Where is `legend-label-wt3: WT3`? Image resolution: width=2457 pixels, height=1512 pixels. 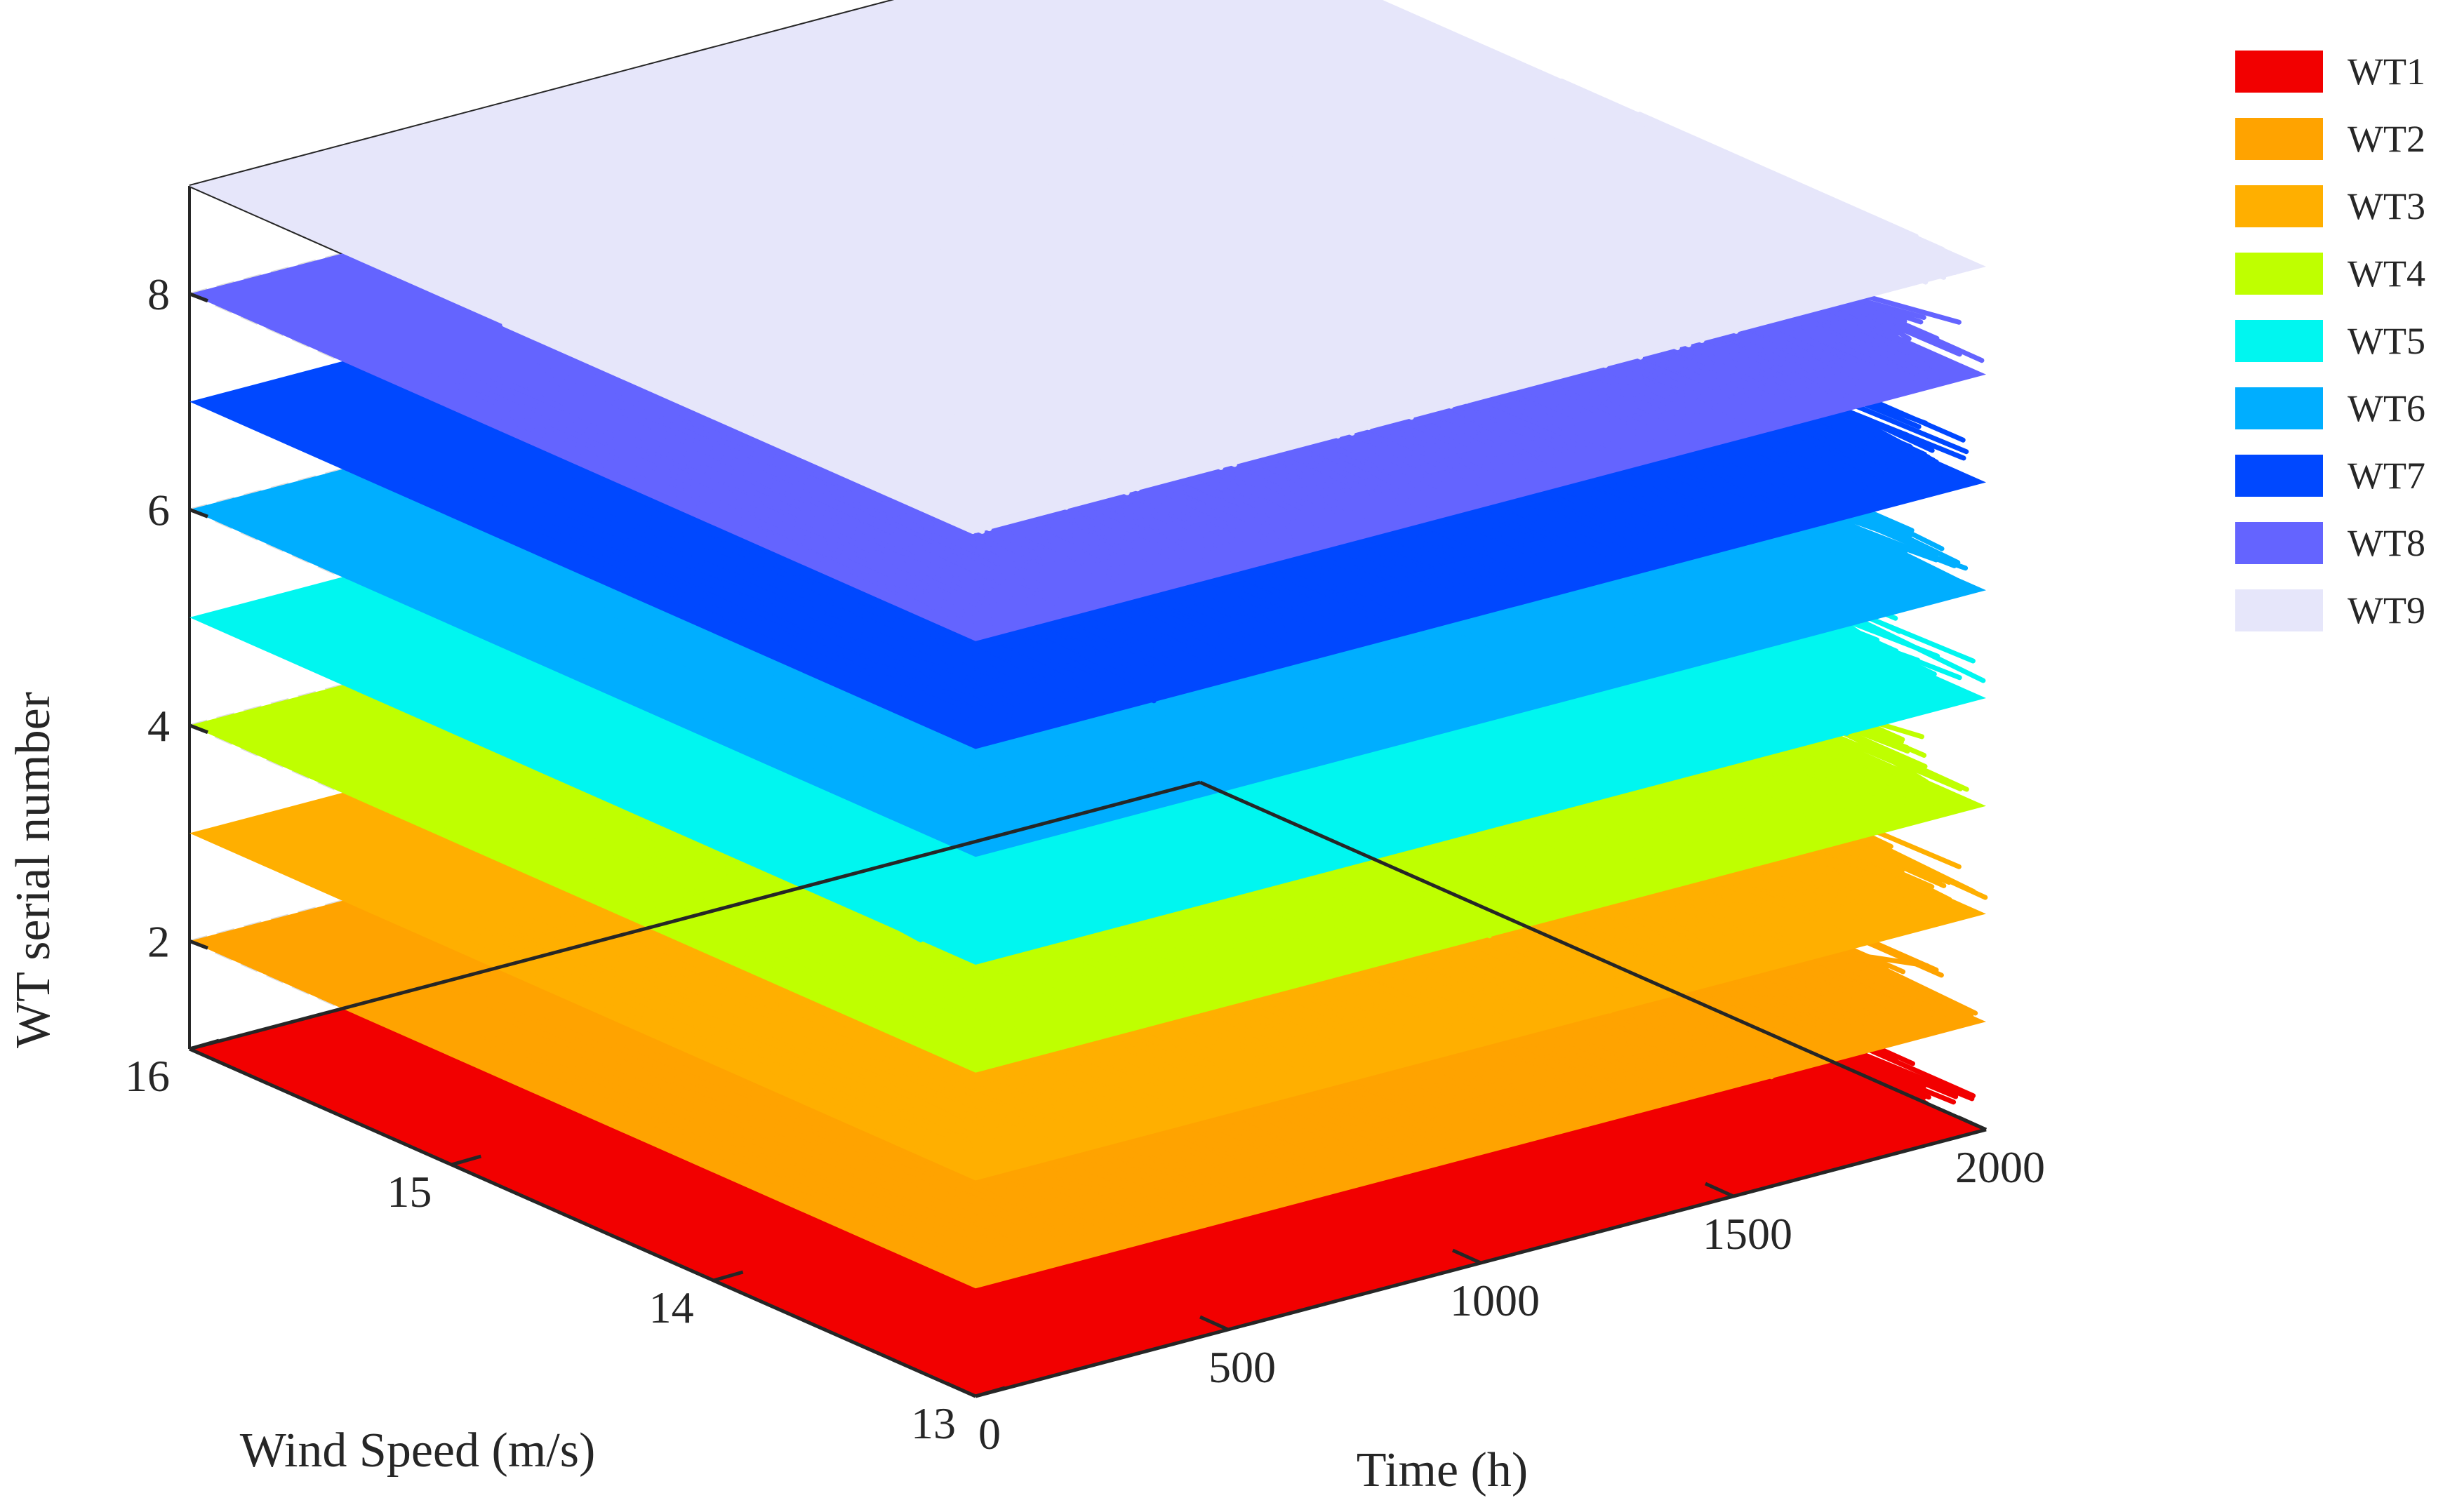 legend-label-wt3: WT3 is located at coordinates (2387, 206).